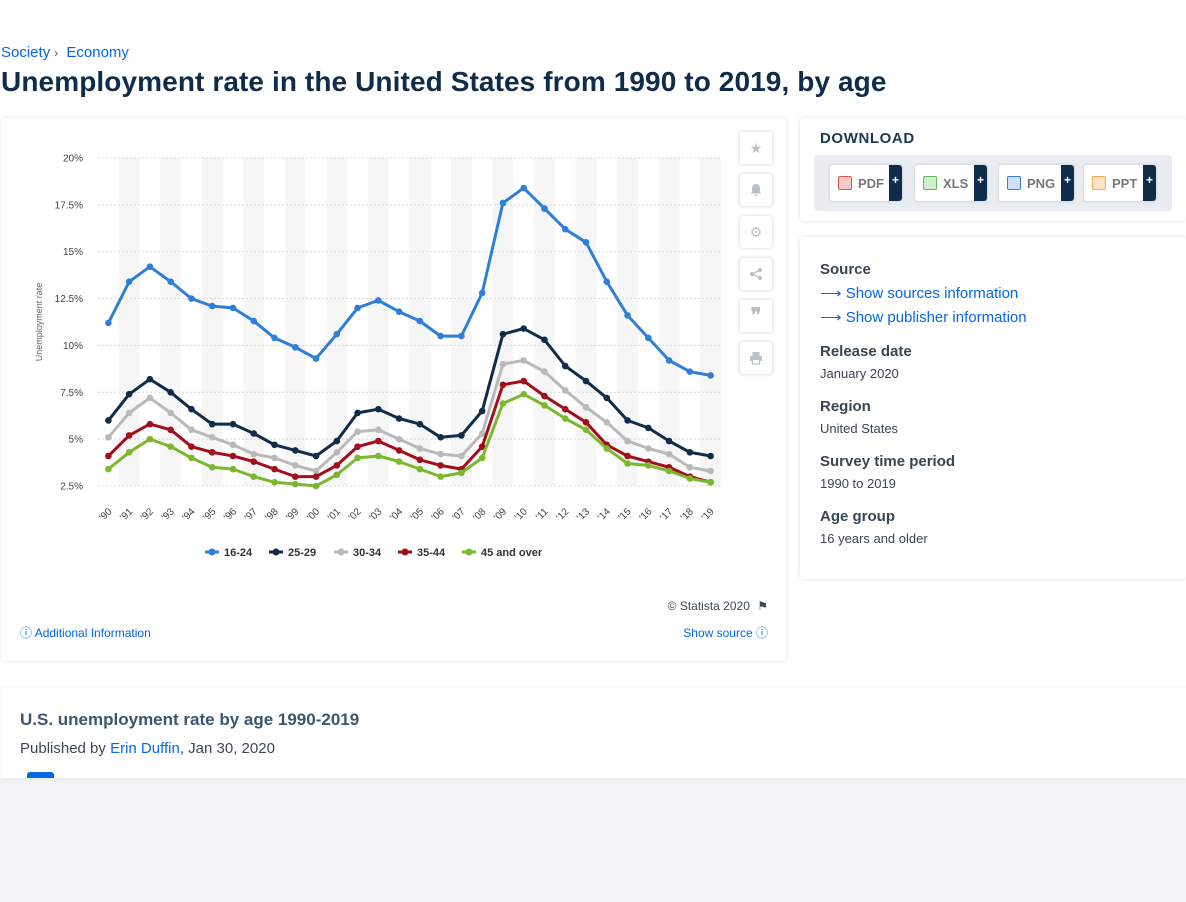 The image size is (1186, 902). I want to click on share-icon, so click(756, 274).